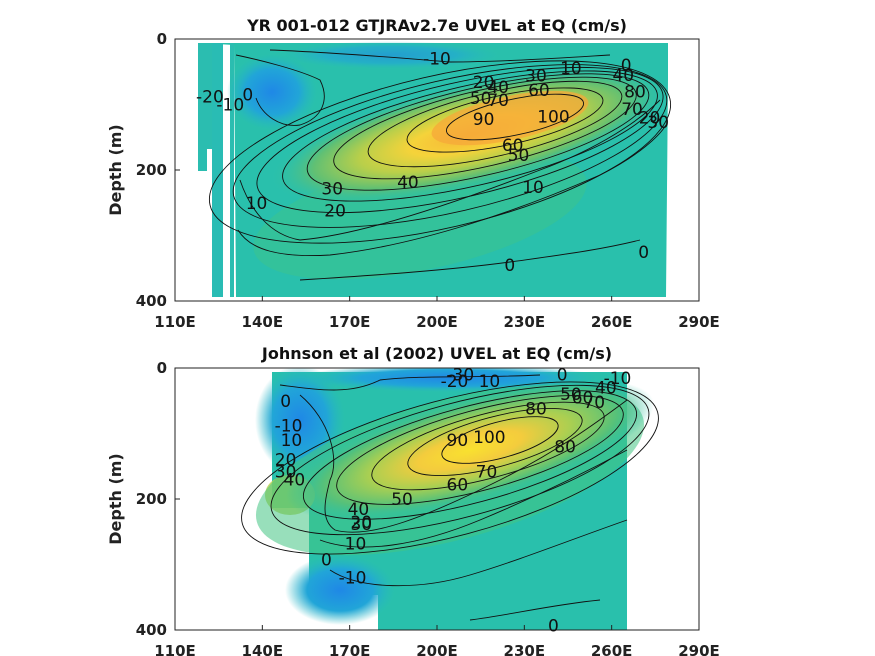 The image size is (875, 656). I want to click on top-blue-surface, so click(390, 55).